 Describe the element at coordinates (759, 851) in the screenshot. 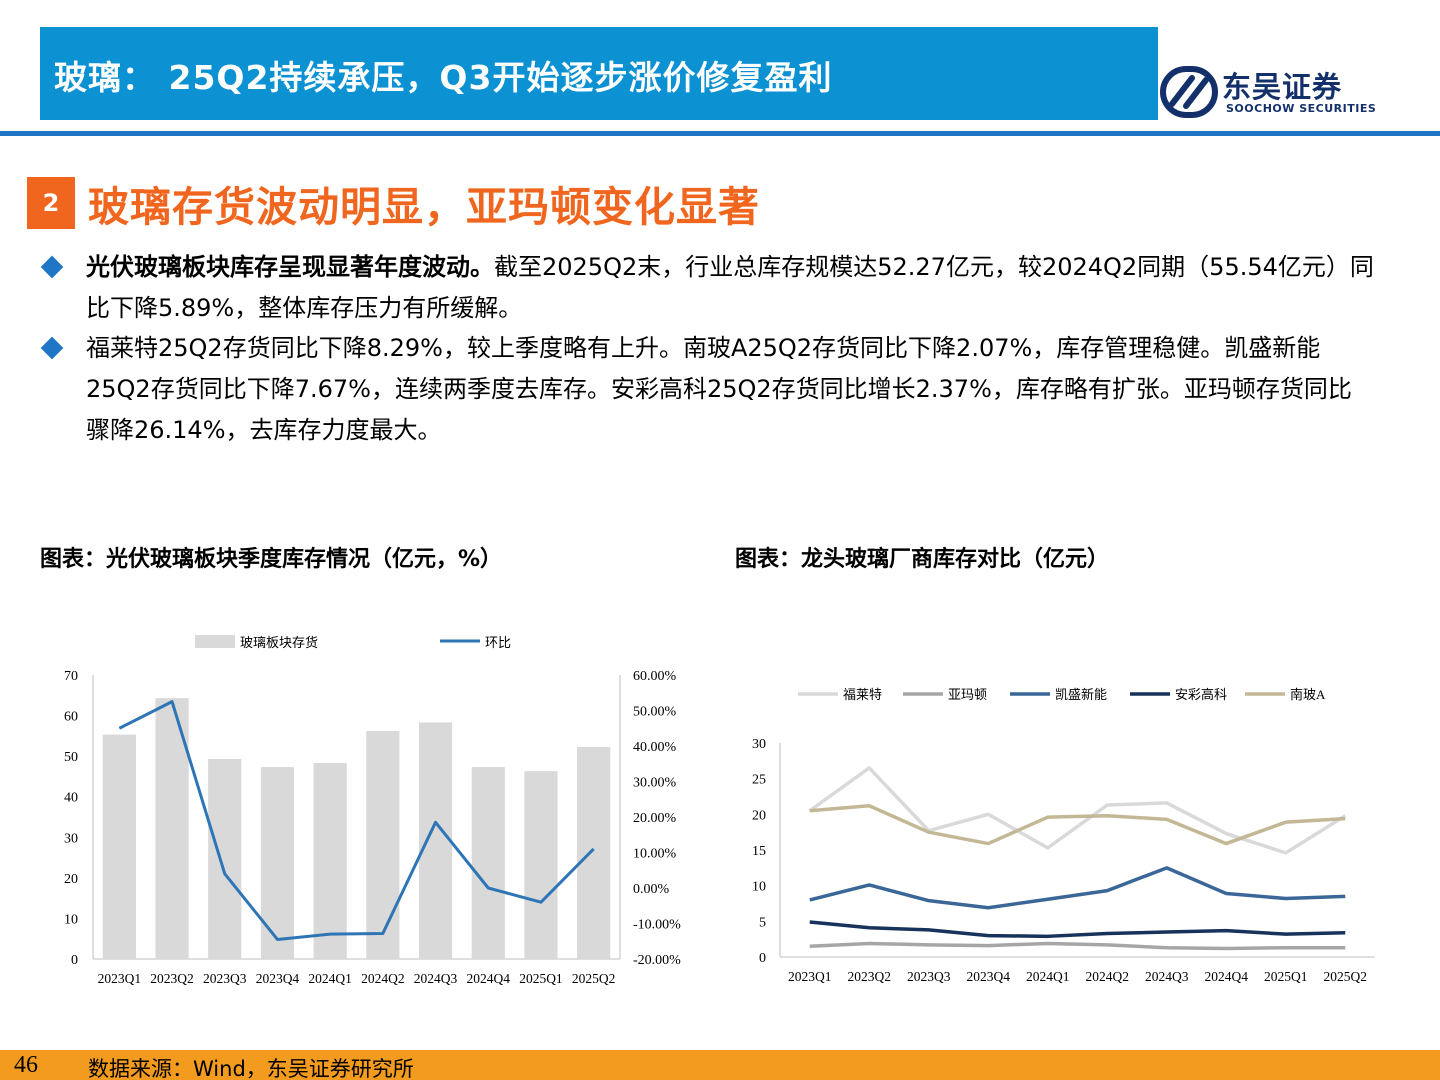

I see `y-tick-label: 15` at that location.